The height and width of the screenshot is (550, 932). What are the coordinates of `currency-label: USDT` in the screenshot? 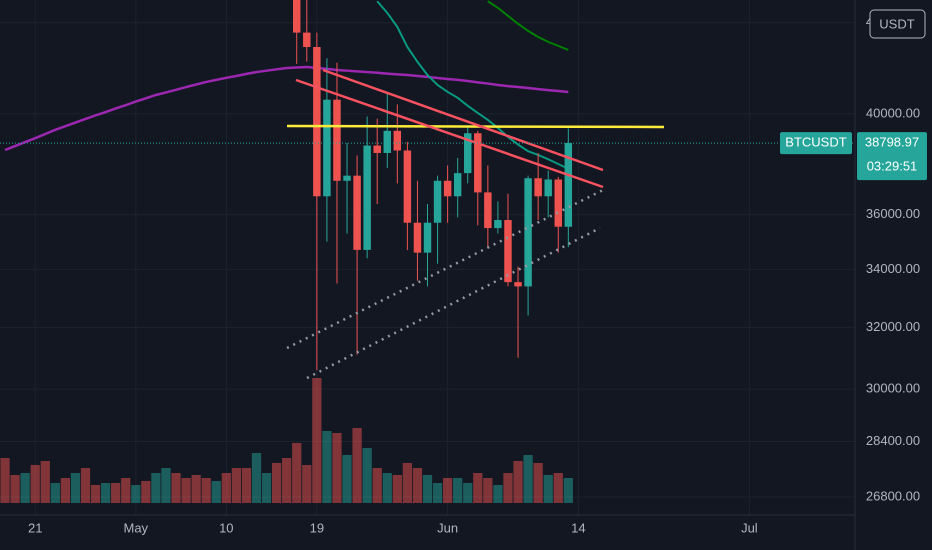 It's located at (896, 23).